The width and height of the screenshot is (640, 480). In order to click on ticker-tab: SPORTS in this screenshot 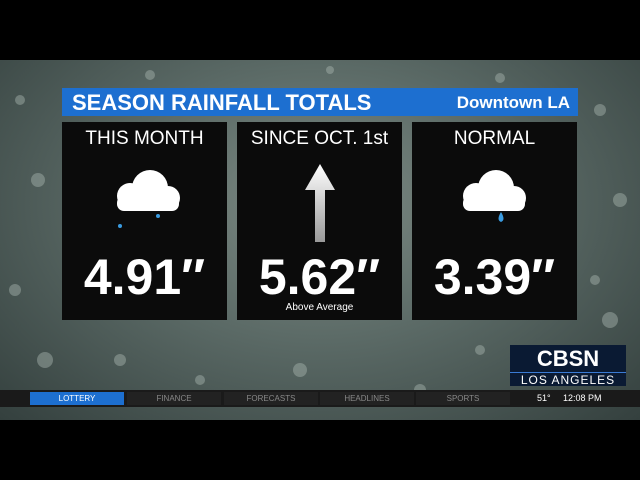, I will do `click(463, 398)`.